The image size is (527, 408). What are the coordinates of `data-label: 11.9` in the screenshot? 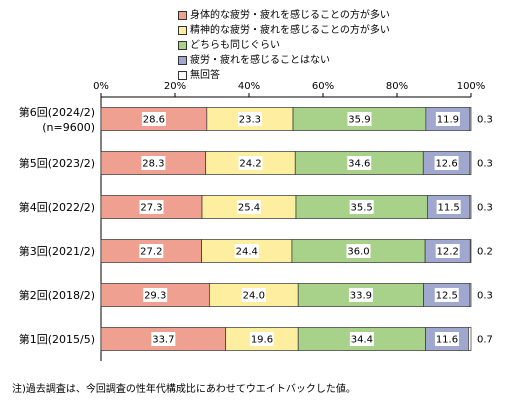 It's located at (448, 120).